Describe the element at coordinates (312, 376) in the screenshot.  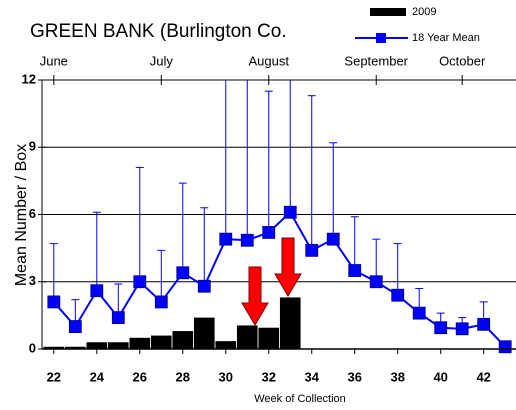
I see `x-tick-label: 34` at that location.